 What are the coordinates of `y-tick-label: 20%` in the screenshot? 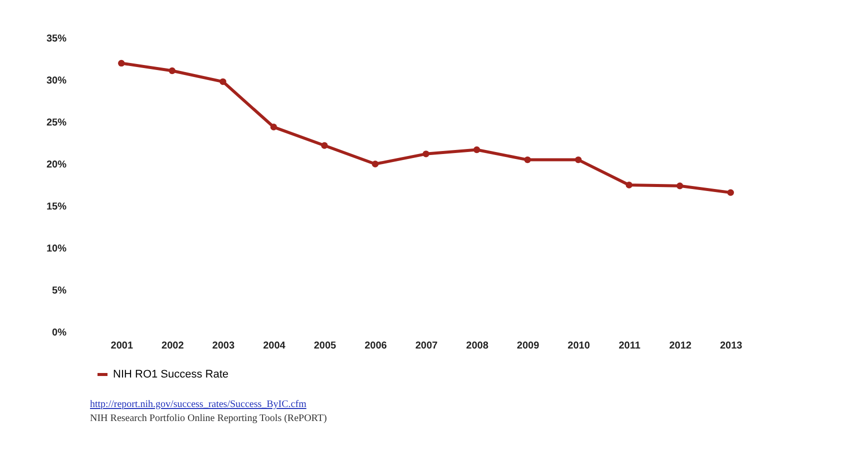 It's located at (56, 165).